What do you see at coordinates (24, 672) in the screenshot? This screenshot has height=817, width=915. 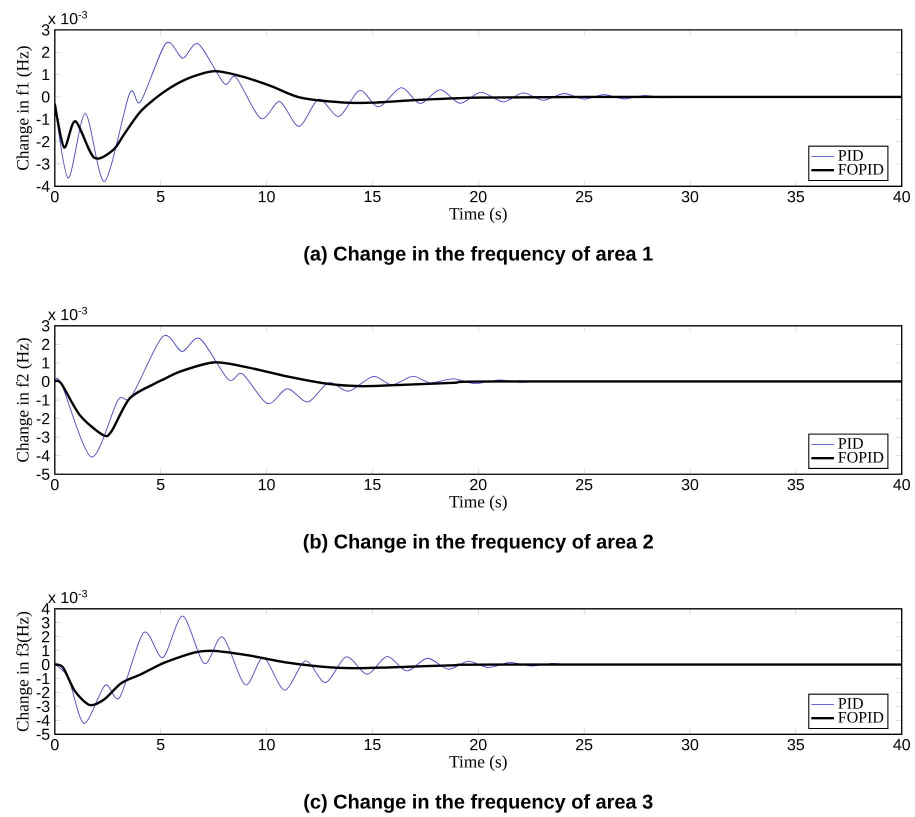 I see `y-axis-title: Change in f3(Hz)` at bounding box center [24, 672].